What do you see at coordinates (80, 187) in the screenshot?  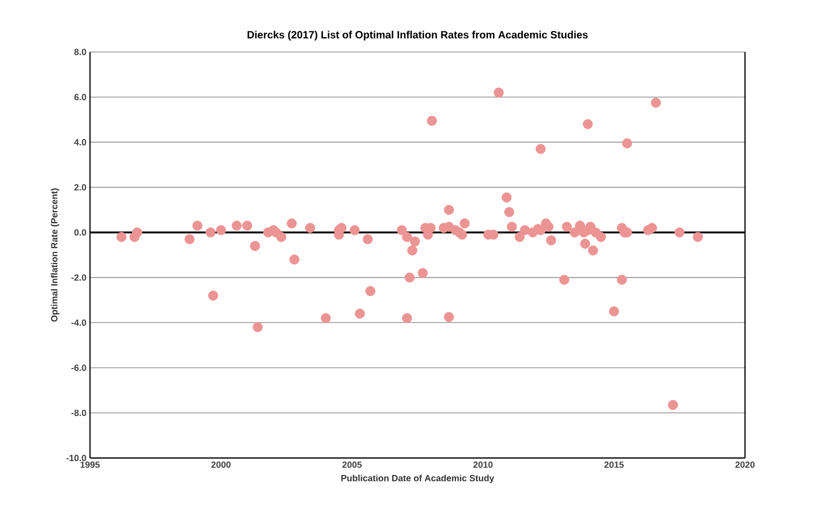 I see `y-tick-label: 2.0` at bounding box center [80, 187].